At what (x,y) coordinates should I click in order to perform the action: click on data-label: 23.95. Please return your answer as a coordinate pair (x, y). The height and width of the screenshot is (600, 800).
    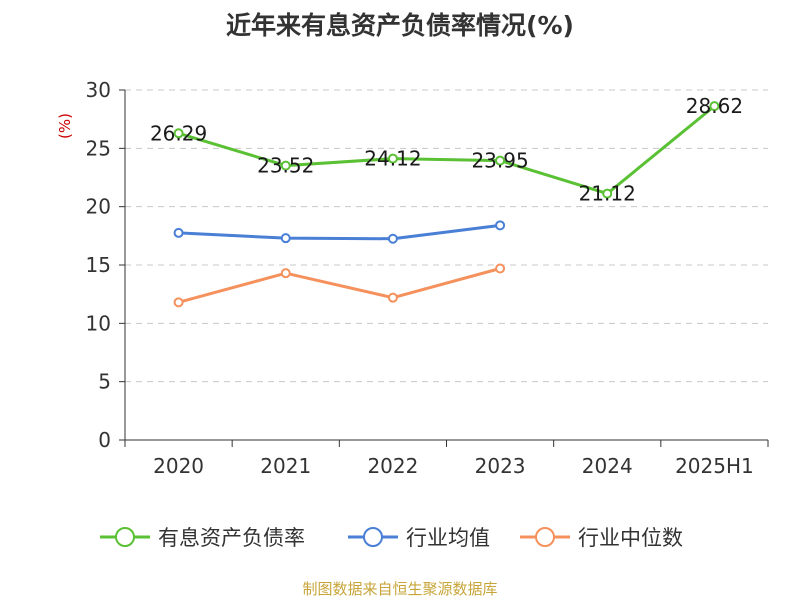
    Looking at the image, I should click on (499, 161).